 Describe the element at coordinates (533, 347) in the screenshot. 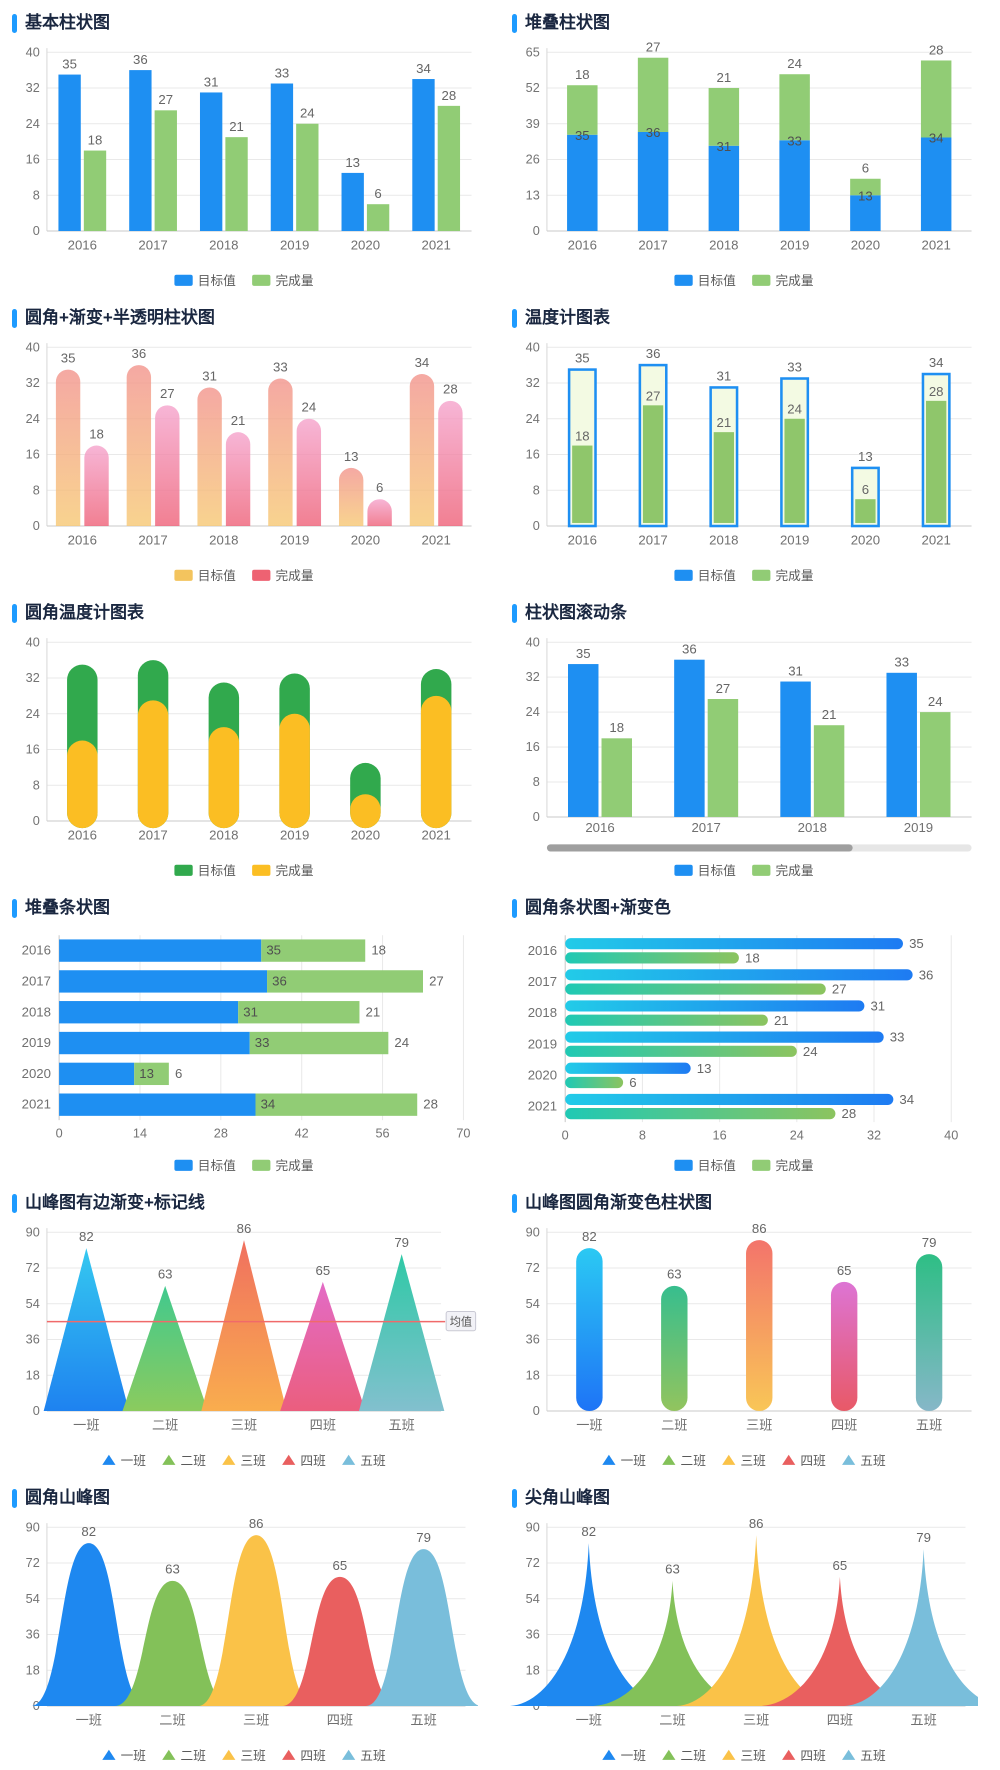

I see `svg-text: 40` at that location.